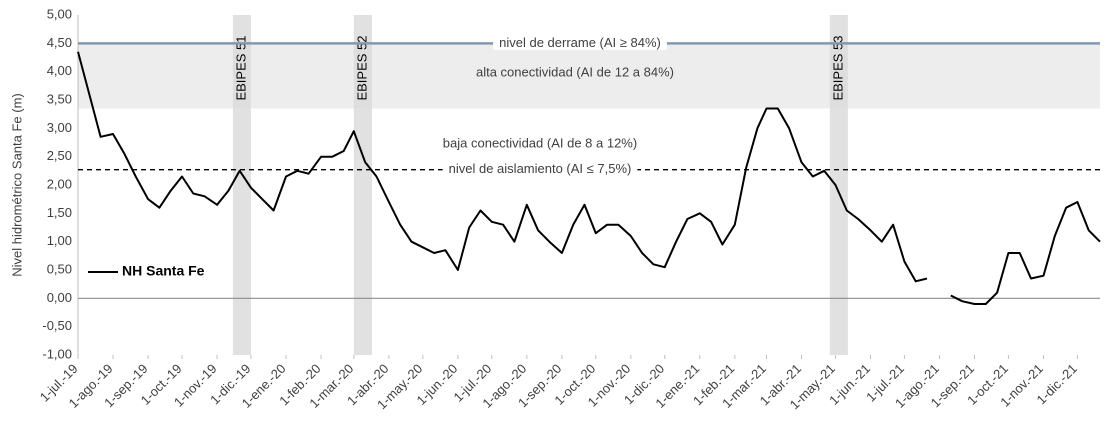  What do you see at coordinates (59, 297) in the screenshot?
I see `y-tick-label: 0,00` at bounding box center [59, 297].